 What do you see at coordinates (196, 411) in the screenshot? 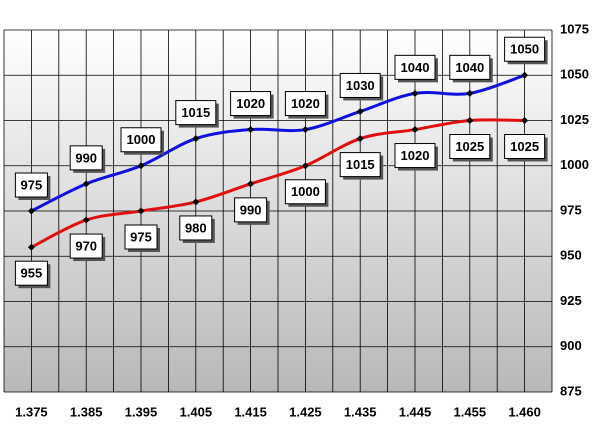
I see `x-tick-label: 1.405` at bounding box center [196, 411].